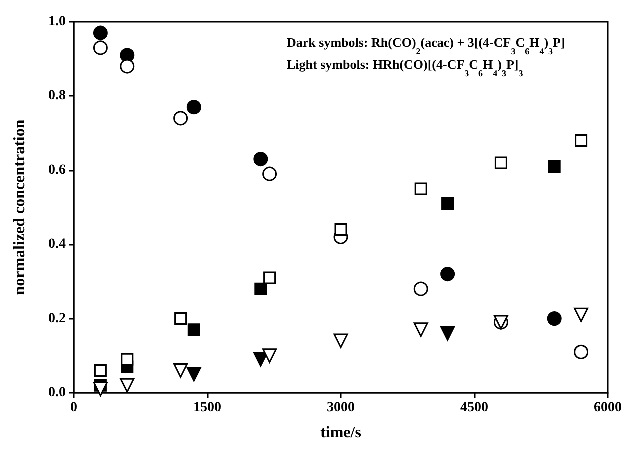  I want to click on x-tick-label: 6000, so click(608, 408).